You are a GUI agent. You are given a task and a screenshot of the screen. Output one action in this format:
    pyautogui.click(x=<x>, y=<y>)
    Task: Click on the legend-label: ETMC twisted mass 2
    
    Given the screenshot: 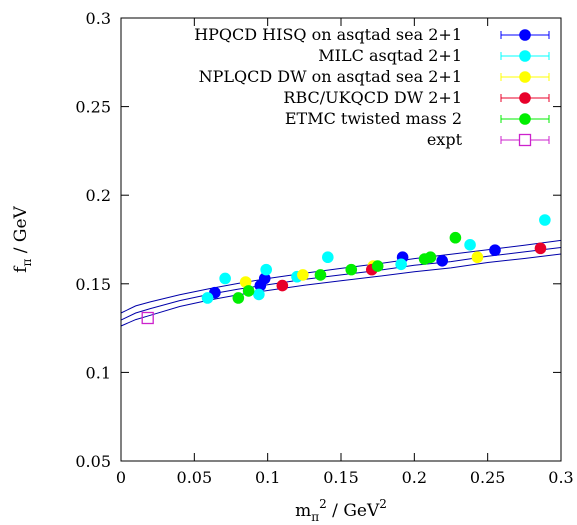 What is the action you would take?
    pyautogui.click(x=373, y=118)
    